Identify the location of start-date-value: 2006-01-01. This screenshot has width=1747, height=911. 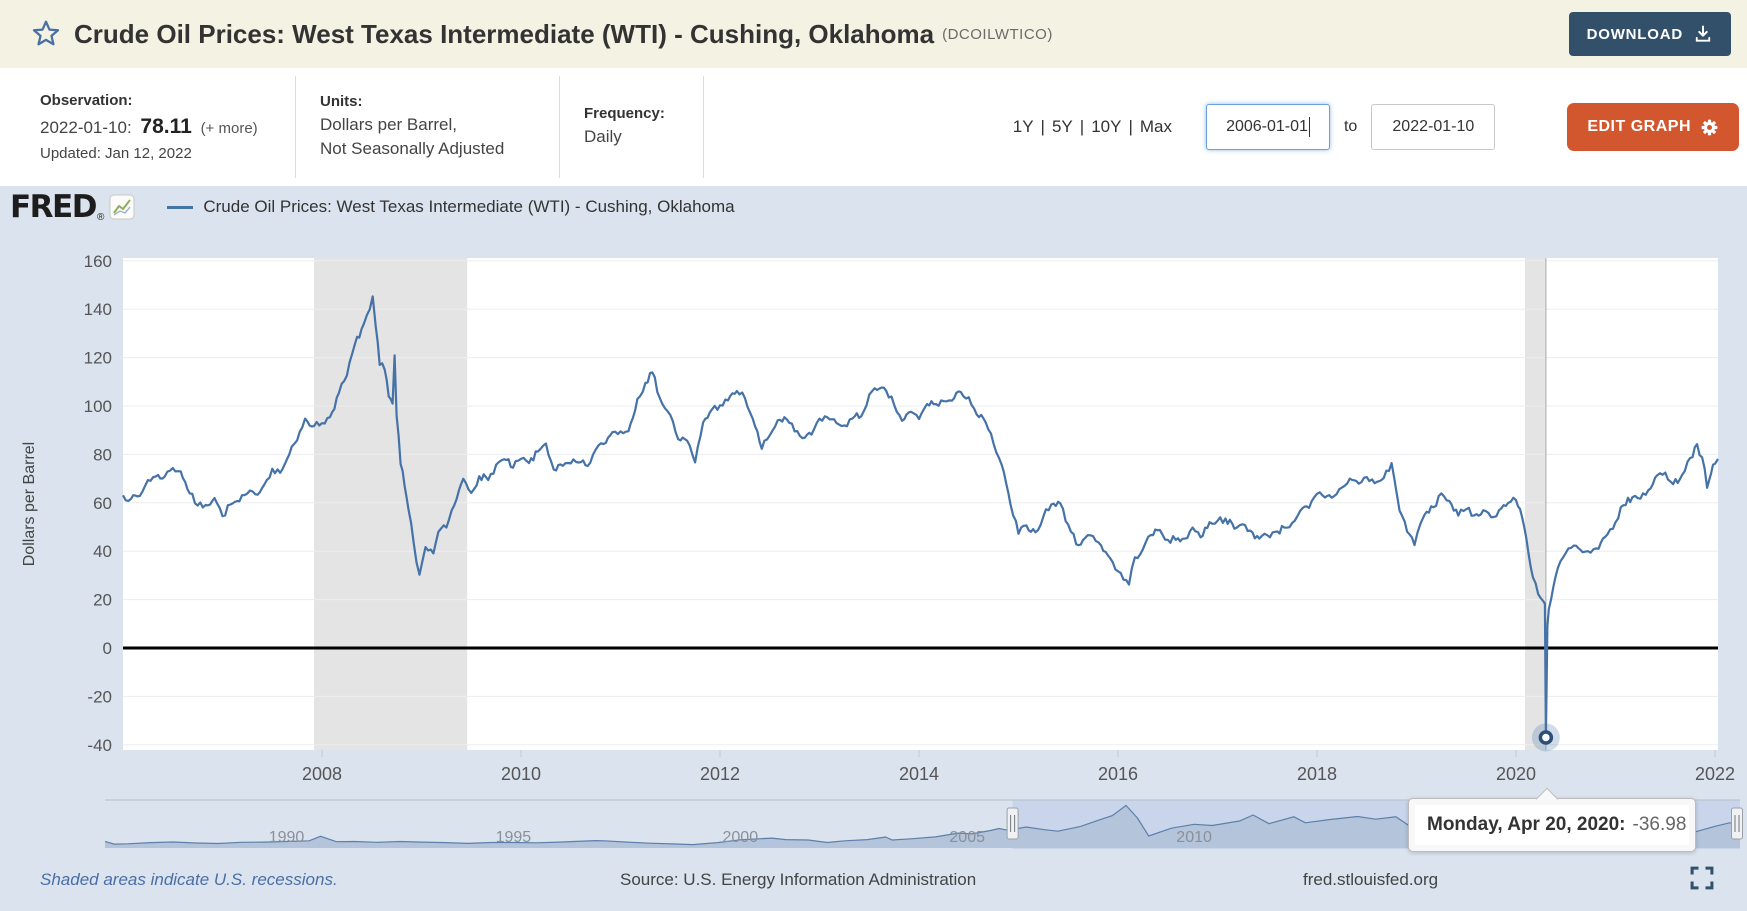
(1267, 126).